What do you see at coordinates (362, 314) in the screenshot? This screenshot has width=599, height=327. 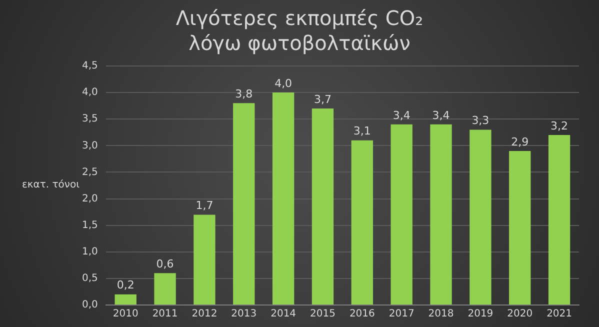 I see `x-tick-label: 2016` at bounding box center [362, 314].